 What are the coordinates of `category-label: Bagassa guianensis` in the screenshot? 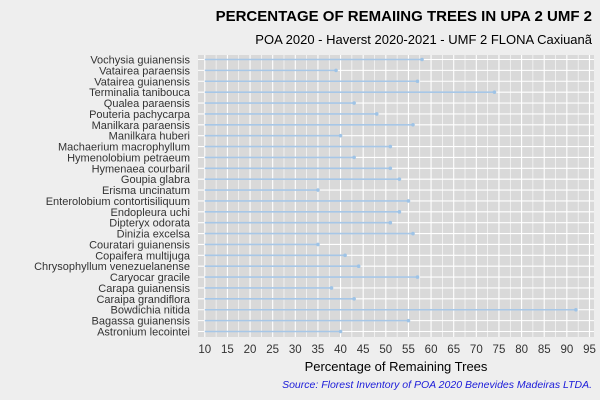 It's located at (141, 322).